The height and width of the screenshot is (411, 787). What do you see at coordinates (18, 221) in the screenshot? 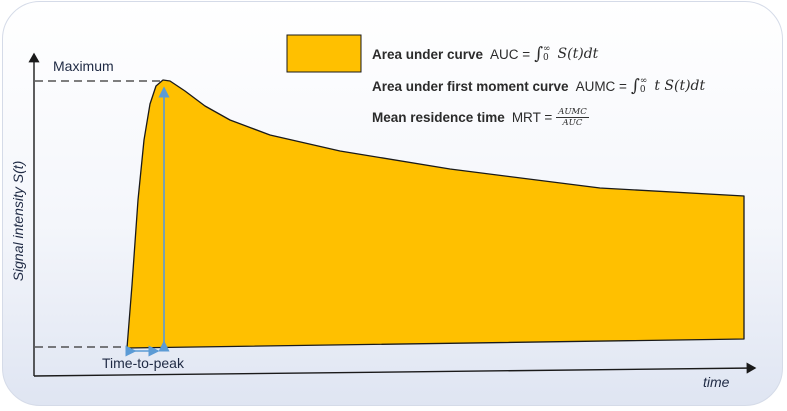
I see `y-axis-label: Signal intensity S(t)` at bounding box center [18, 221].